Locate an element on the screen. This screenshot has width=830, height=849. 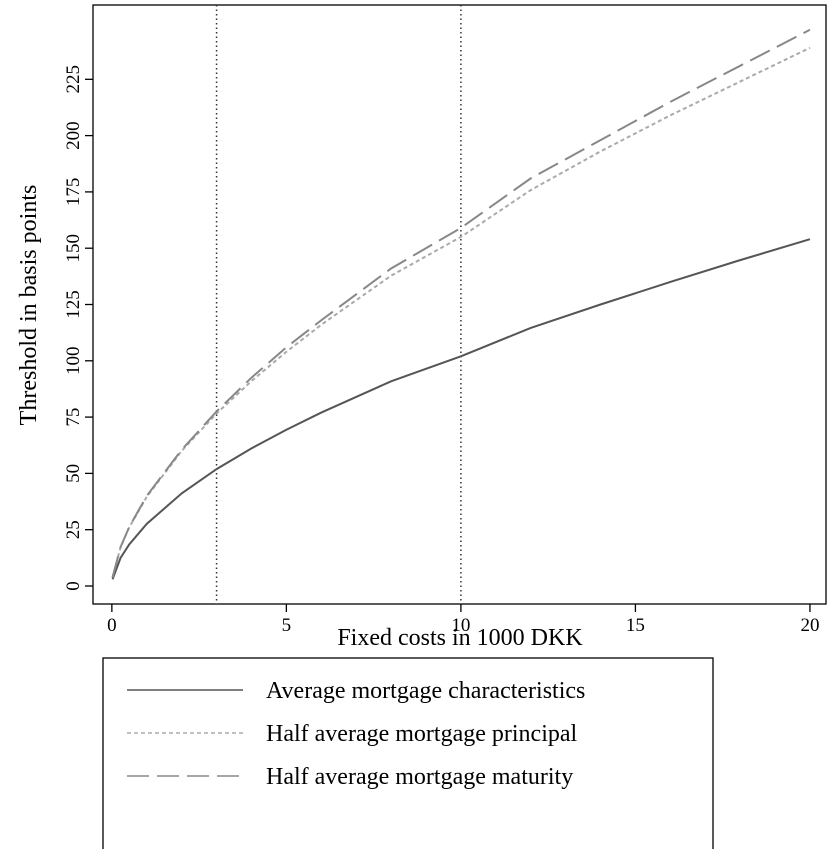
y-tick-label: 50 is located at coordinates (73, 473).